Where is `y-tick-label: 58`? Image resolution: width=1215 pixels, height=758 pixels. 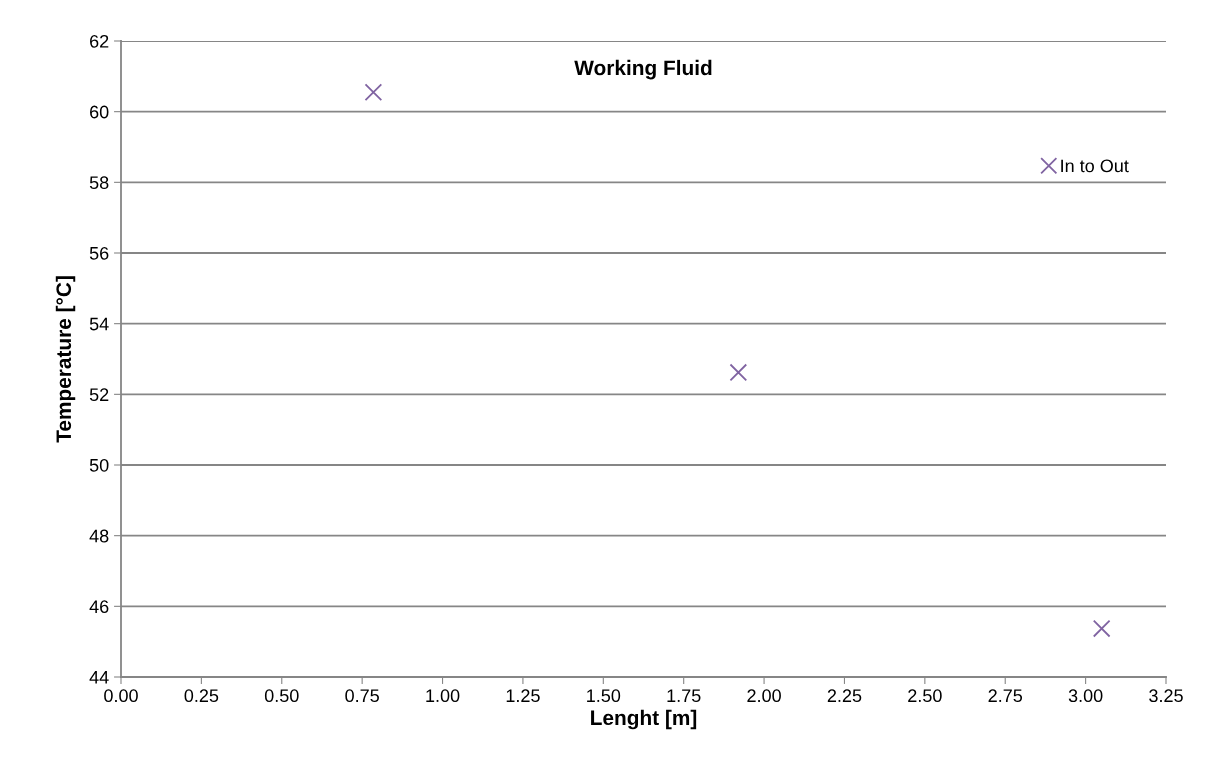
y-tick-label: 58 is located at coordinates (99, 183).